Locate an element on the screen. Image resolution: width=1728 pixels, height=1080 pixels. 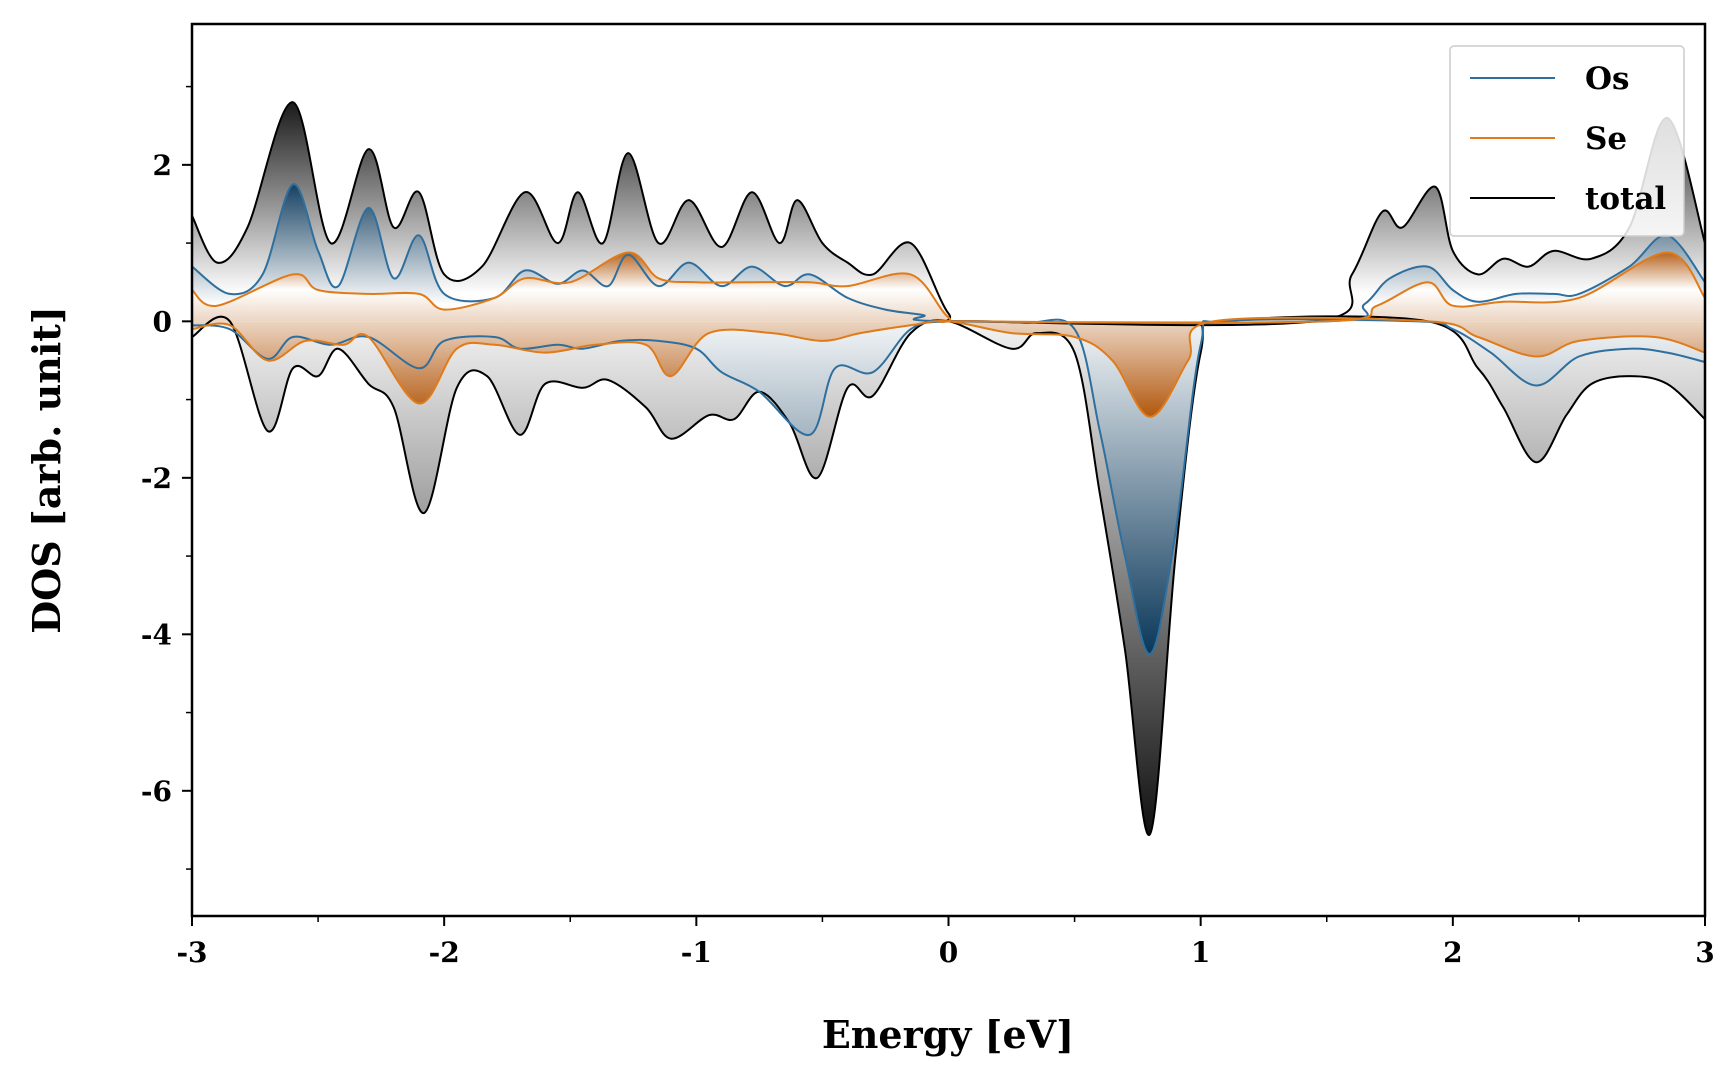
legend-label-total: total is located at coordinates (1625, 199).